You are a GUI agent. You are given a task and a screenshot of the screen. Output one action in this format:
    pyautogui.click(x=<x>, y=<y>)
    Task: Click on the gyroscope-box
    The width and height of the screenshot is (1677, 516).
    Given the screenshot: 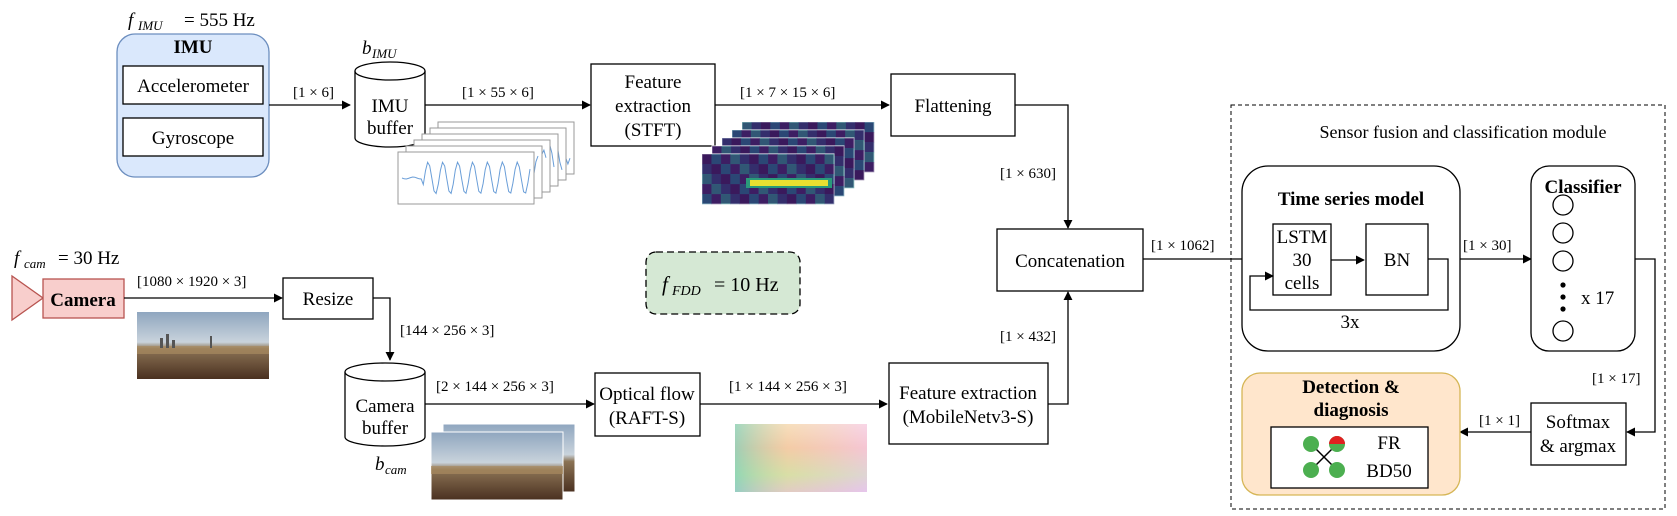 What is the action you would take?
    pyautogui.click(x=193, y=137)
    